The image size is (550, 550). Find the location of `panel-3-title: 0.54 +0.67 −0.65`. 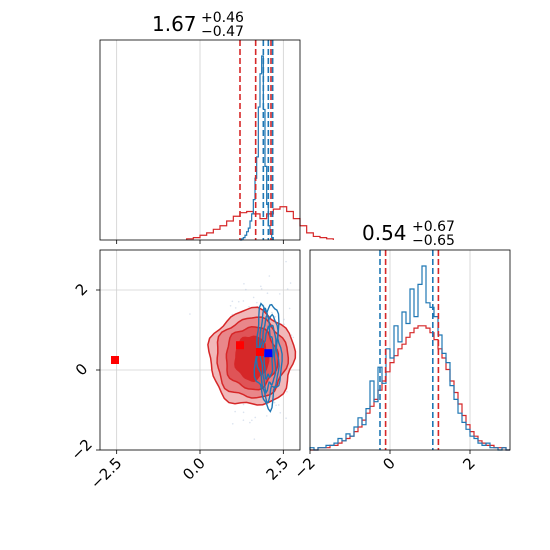

panel-3-title: 0.54 +0.67 −0.65 is located at coordinates (408, 234).